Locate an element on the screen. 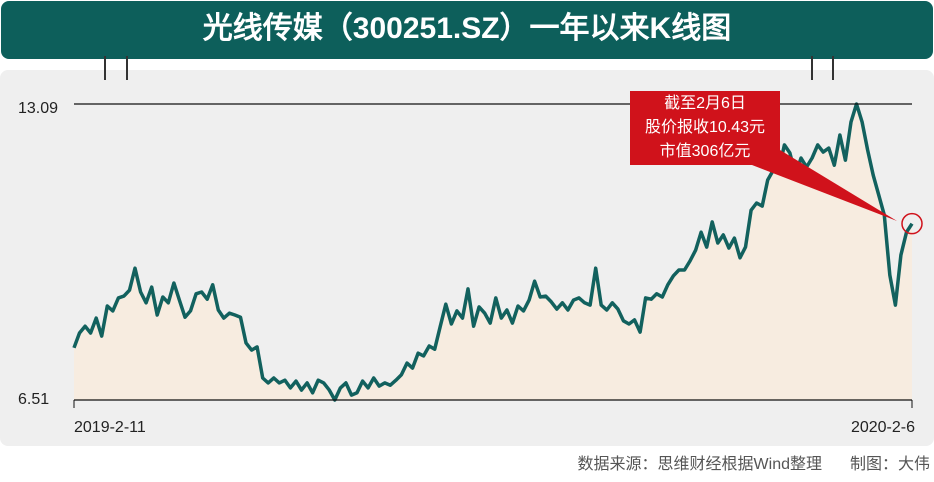 The image size is (934, 482). y-tick-label: 6.51 is located at coordinates (33, 399).